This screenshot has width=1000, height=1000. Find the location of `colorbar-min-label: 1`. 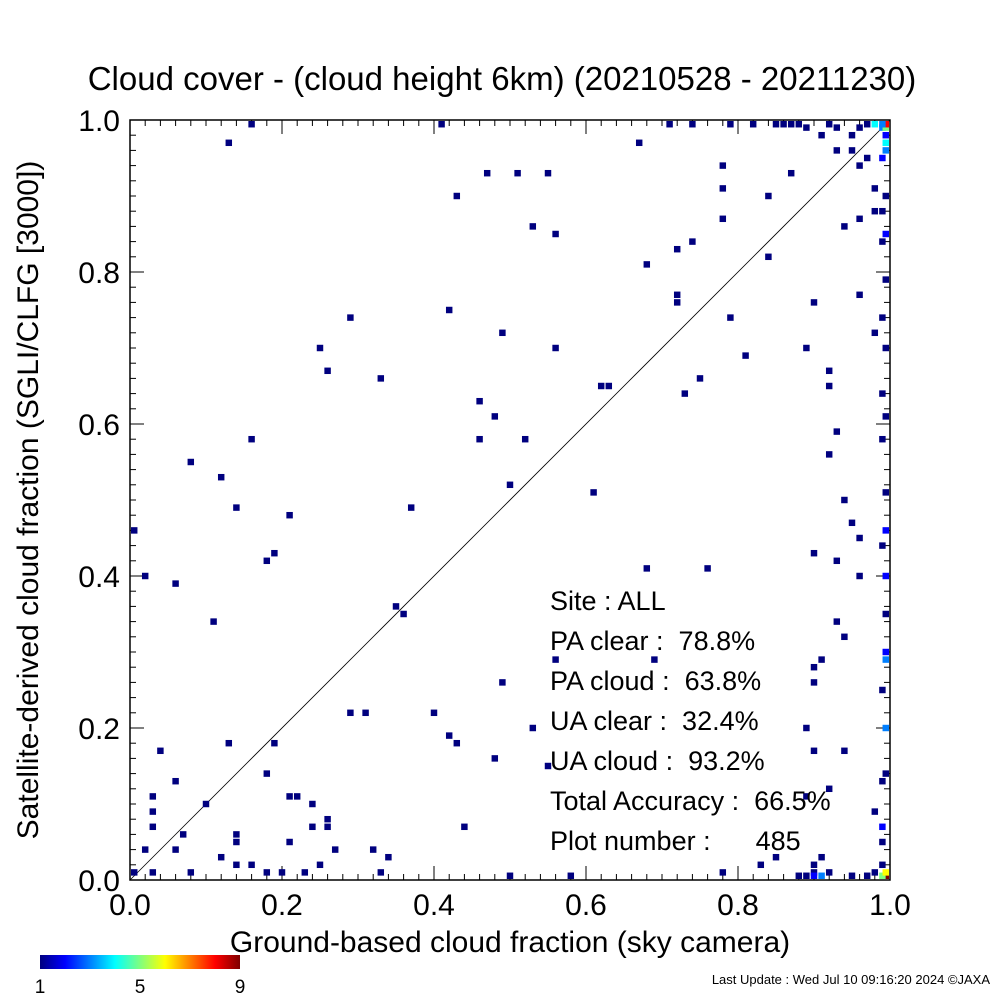

colorbar-min-label: 1 is located at coordinates (40, 987).